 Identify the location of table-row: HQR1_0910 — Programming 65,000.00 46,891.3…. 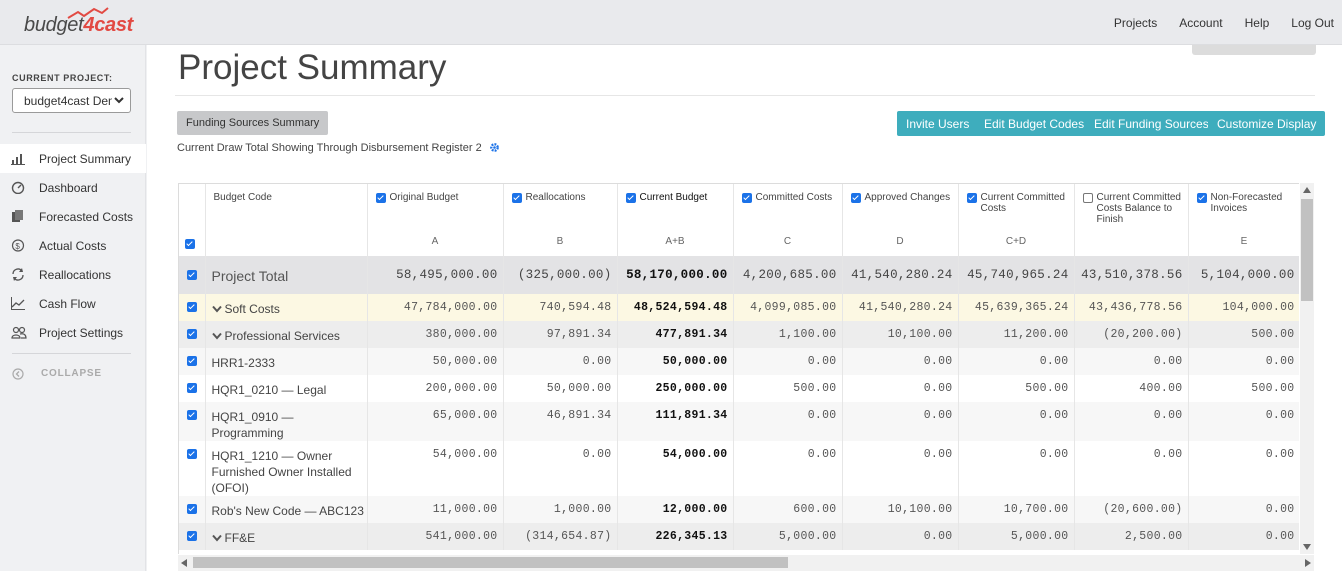
(739, 421).